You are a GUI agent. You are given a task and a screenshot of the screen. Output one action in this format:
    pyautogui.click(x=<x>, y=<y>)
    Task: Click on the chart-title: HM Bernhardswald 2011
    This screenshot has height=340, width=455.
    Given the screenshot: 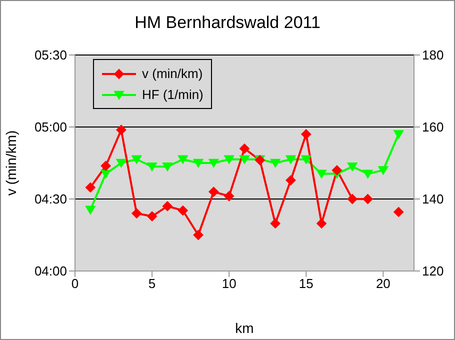 What is the action you would take?
    pyautogui.click(x=228, y=23)
    